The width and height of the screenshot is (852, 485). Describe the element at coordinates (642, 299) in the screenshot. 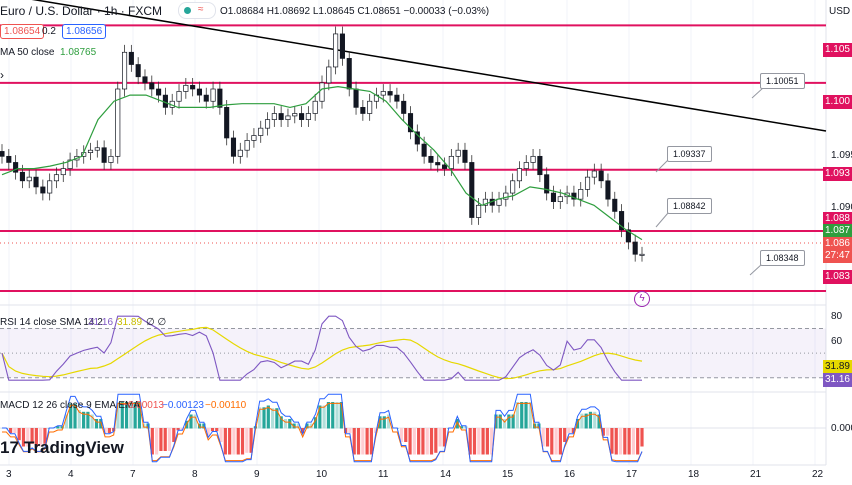

I see `lightning-icon: ϟ` at that location.